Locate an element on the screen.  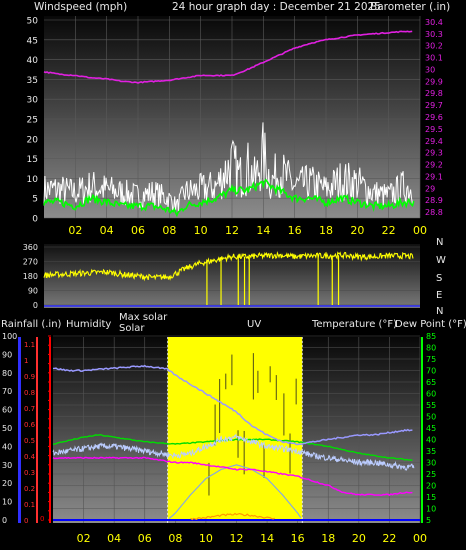
humidity-tick-label: 50 is located at coordinates (7, 428).